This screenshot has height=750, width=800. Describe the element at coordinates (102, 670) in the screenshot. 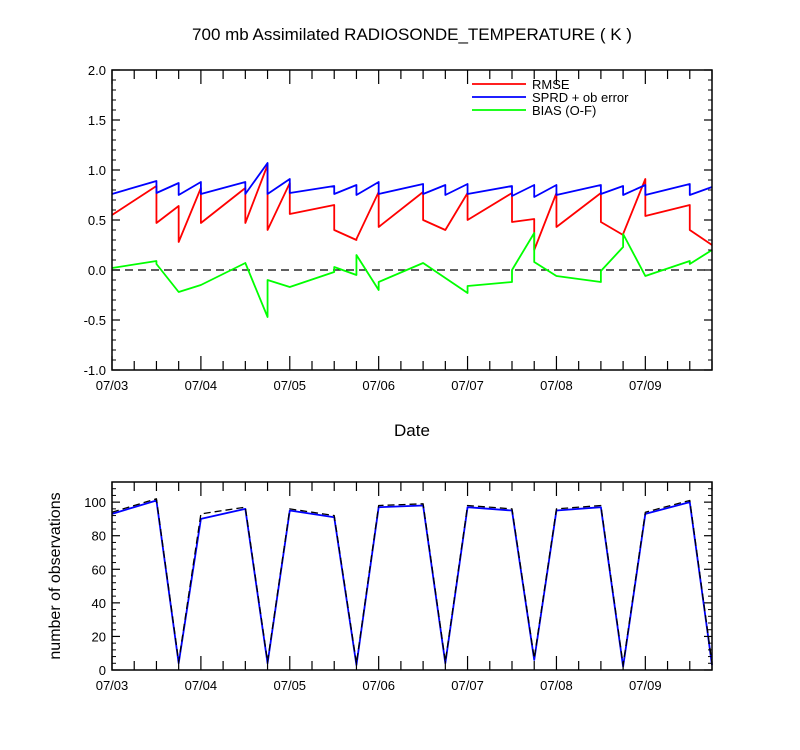

I see `y-tick-label: 0` at that location.